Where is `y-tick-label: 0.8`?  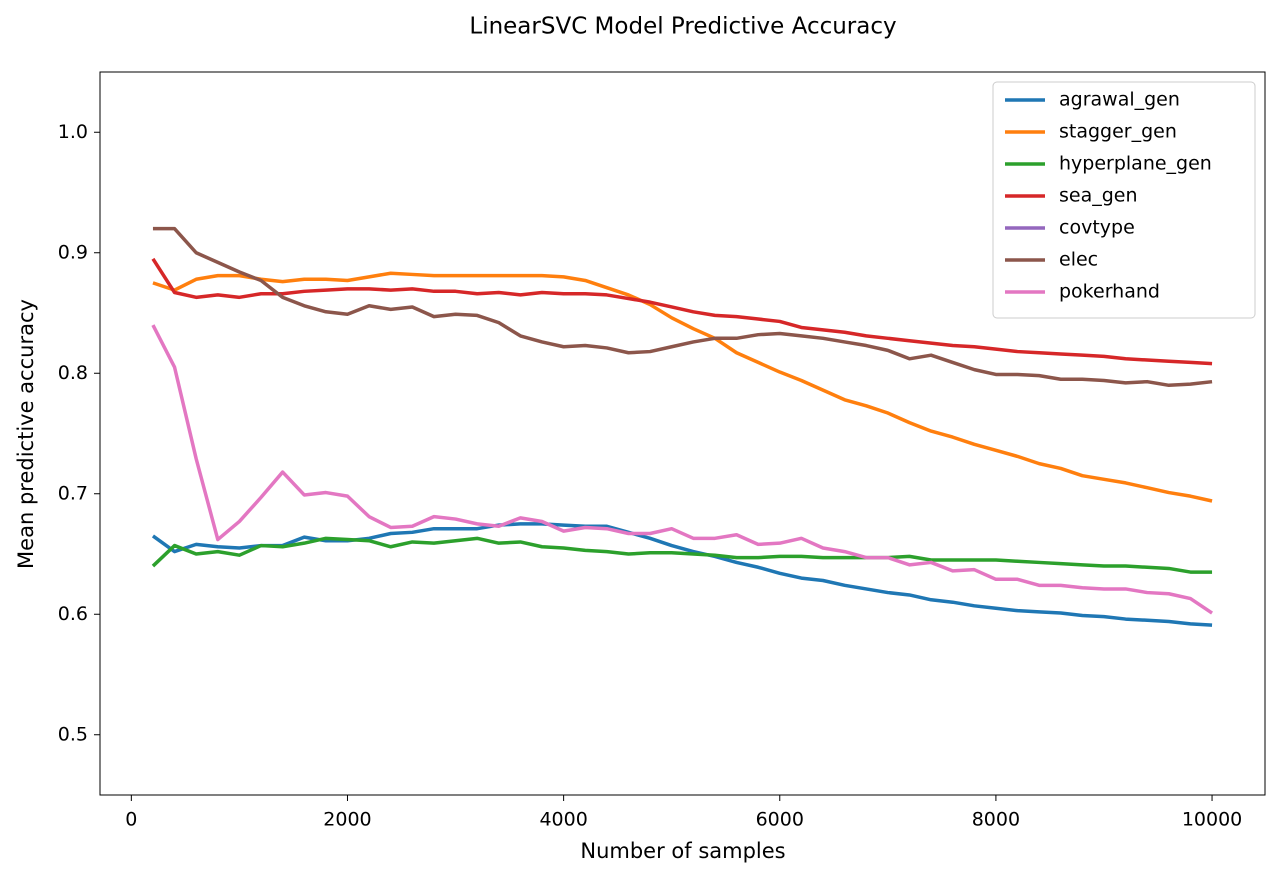 y-tick-label: 0.8 is located at coordinates (73, 373).